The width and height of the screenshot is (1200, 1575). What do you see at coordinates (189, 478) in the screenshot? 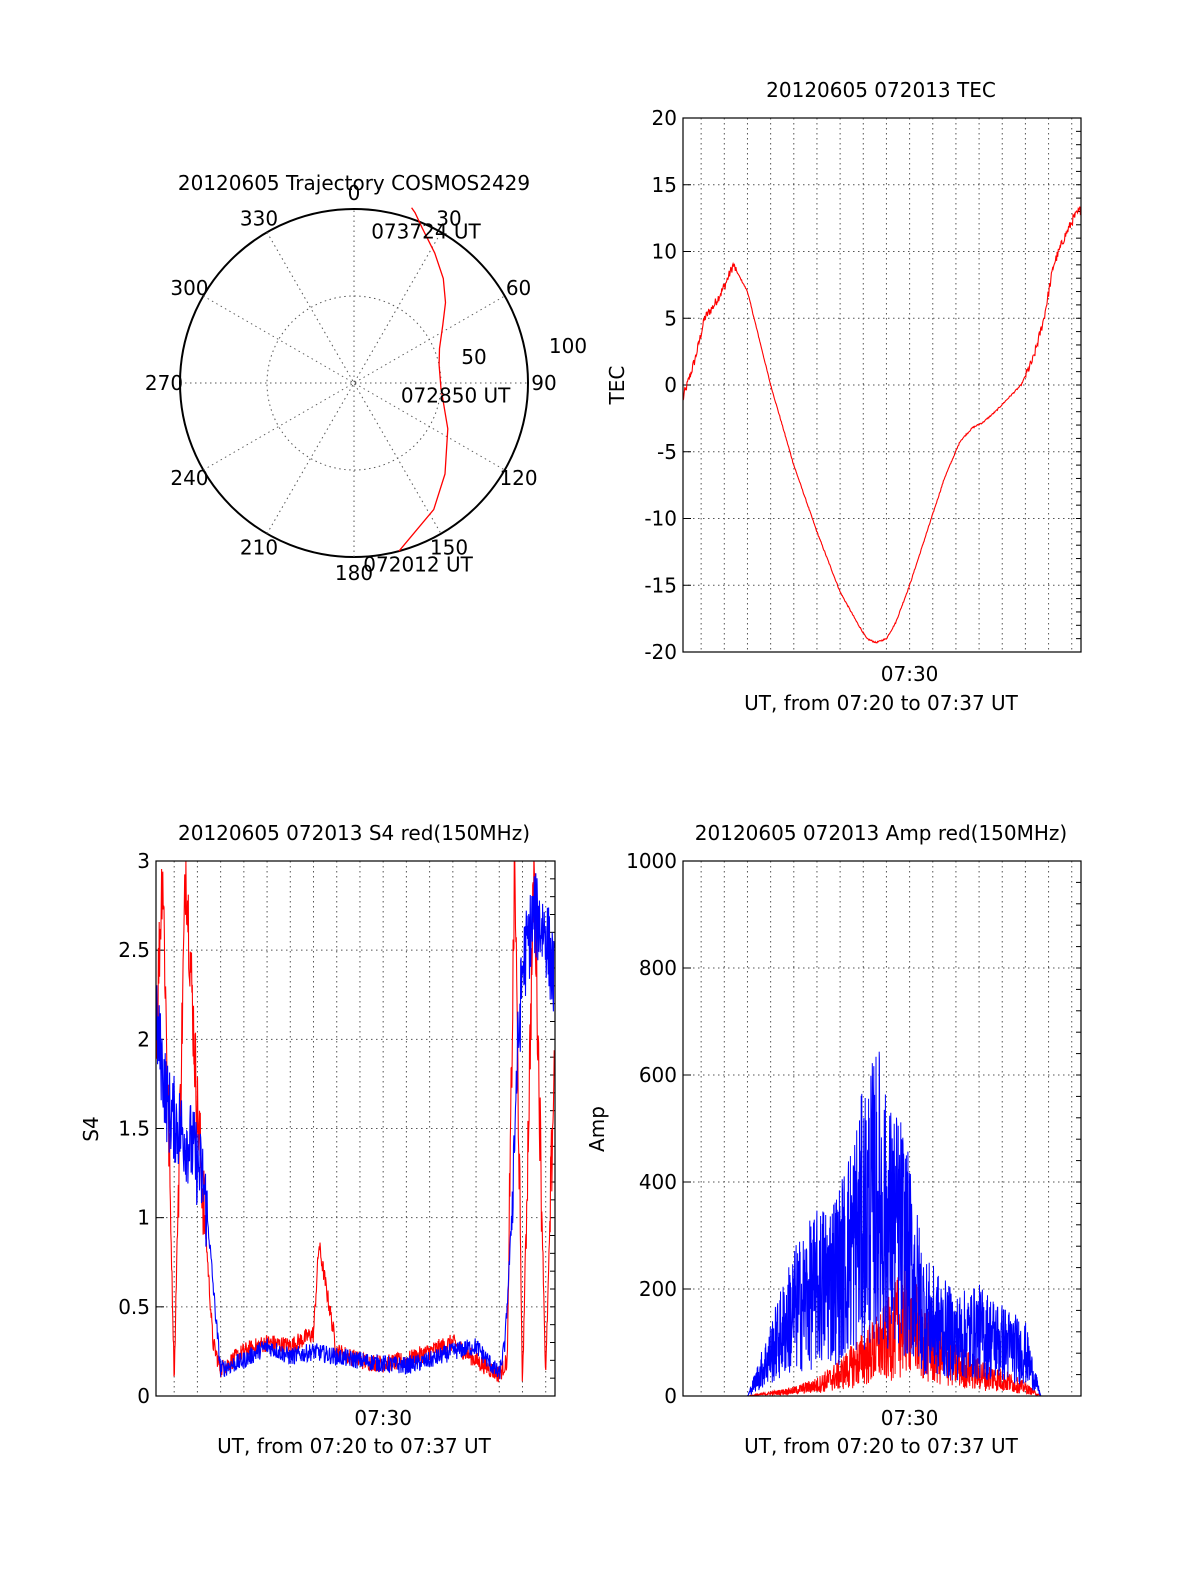
I see `polar-azimuth-label: 240` at bounding box center [189, 478].